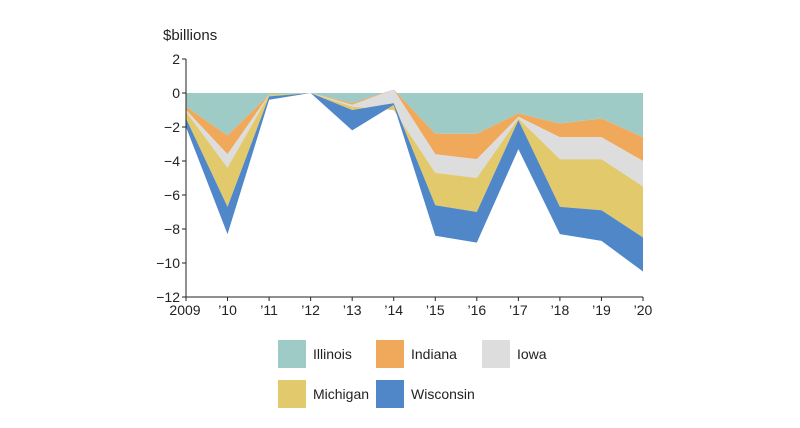 This screenshot has height=428, width=800. What do you see at coordinates (476, 310) in the screenshot?
I see `x-tick-label: ’16` at bounding box center [476, 310].